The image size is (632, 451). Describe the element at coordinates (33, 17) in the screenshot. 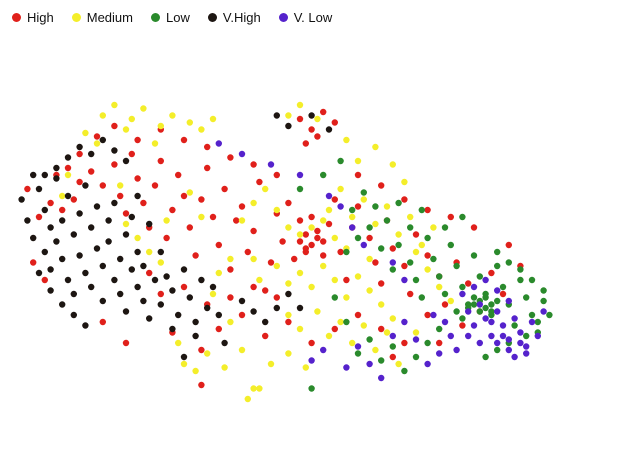

I see `legend-item-high: High` at that location.